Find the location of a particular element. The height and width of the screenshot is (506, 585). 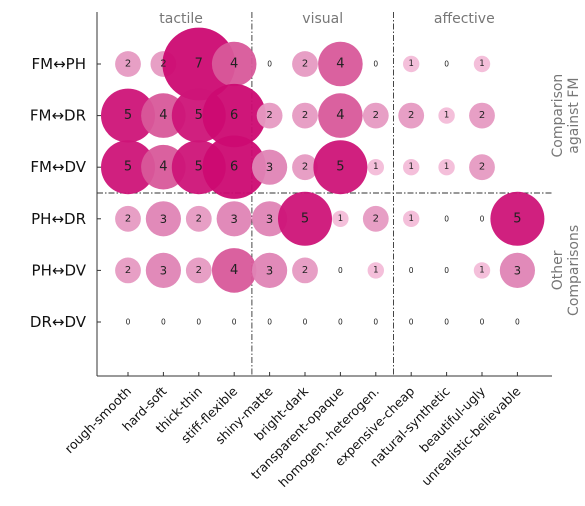

row-group-label-line: against FM is located at coordinates (574, 116).